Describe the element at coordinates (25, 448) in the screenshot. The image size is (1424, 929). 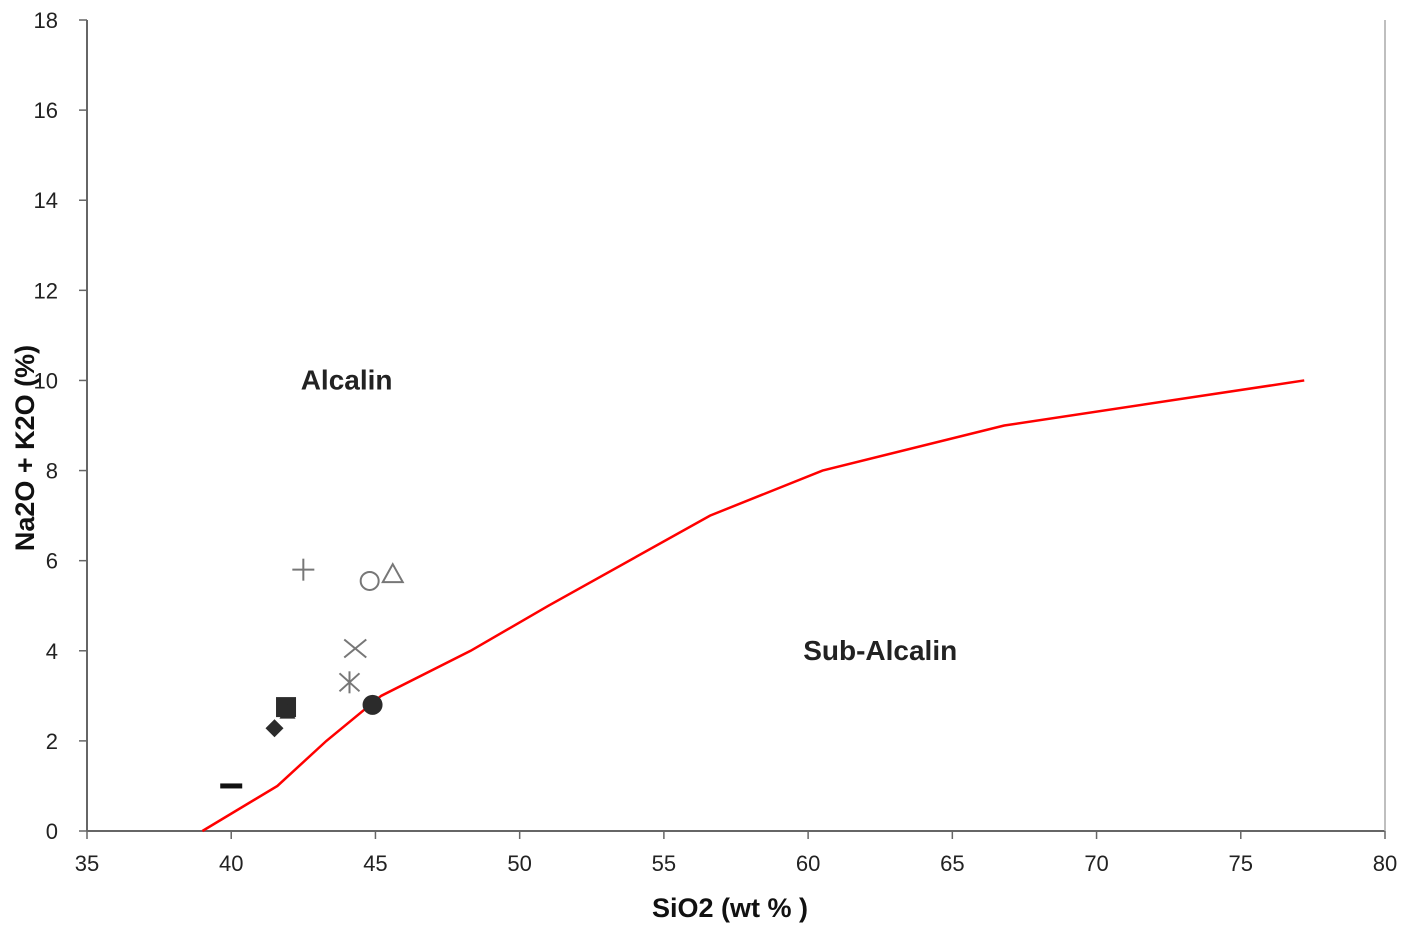
I see `y-axis-title: Na2O + K2O (%)` at that location.